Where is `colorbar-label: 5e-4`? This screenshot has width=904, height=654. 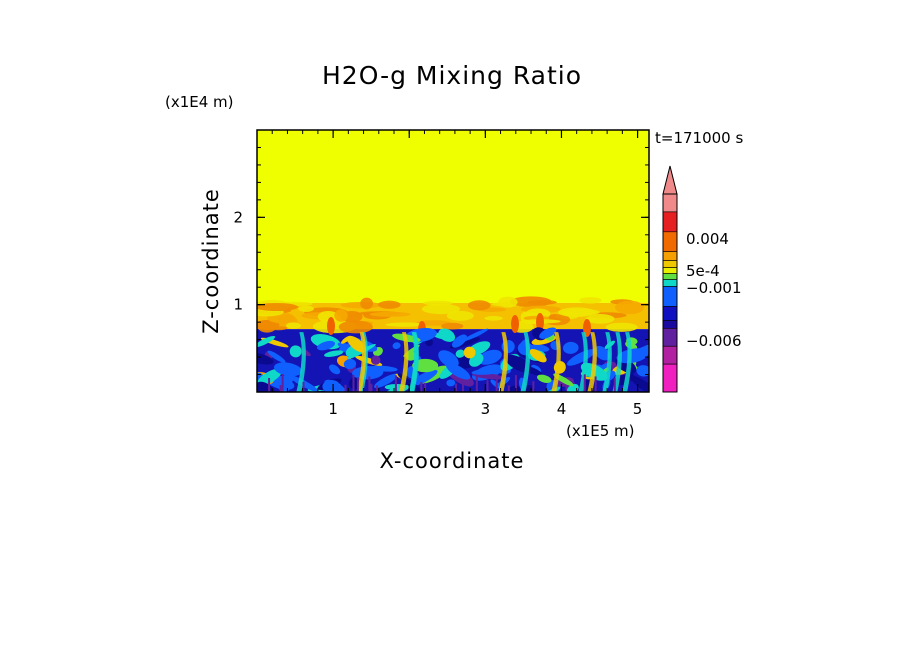 colorbar-label: 5e-4 is located at coordinates (703, 271).